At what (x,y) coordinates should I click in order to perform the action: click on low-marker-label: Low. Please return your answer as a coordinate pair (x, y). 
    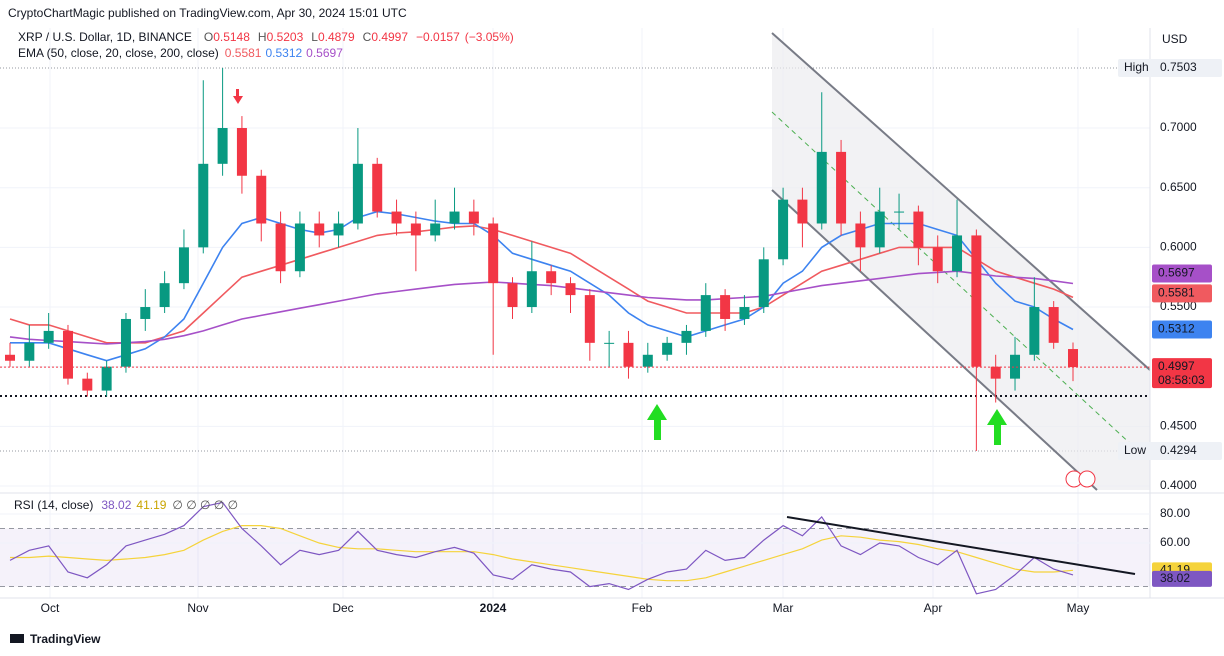
    Looking at the image, I should click on (1135, 450).